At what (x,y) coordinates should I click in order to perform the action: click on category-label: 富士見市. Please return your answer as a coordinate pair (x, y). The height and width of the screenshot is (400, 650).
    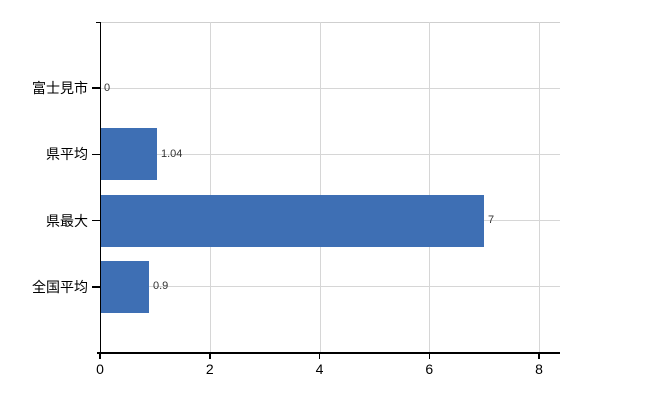
    Looking at the image, I should click on (60, 88).